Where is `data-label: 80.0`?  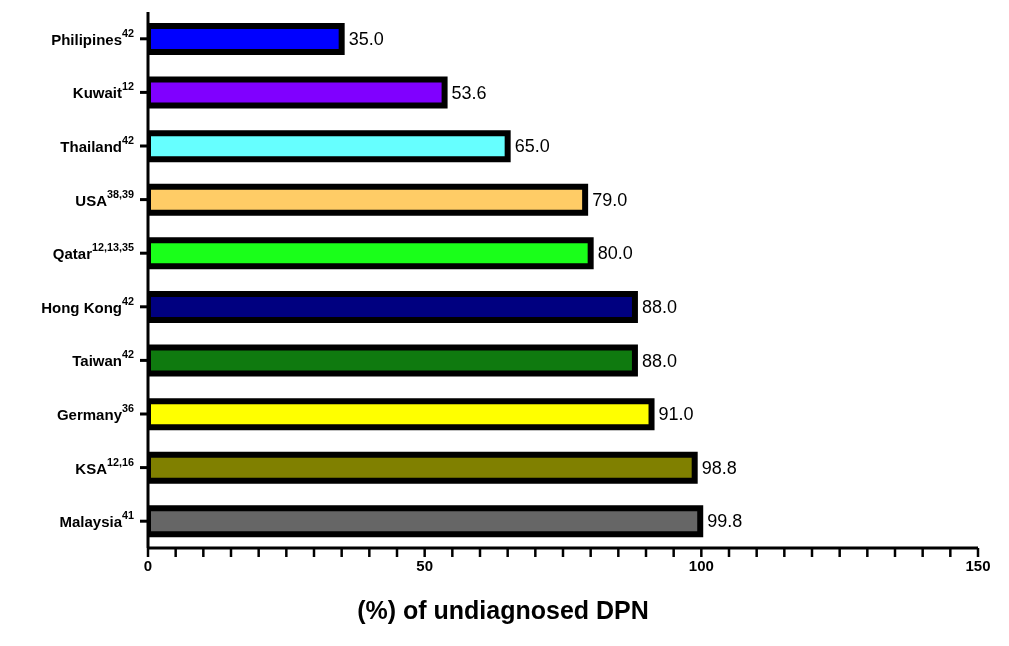
data-label: 80.0 is located at coordinates (615, 253).